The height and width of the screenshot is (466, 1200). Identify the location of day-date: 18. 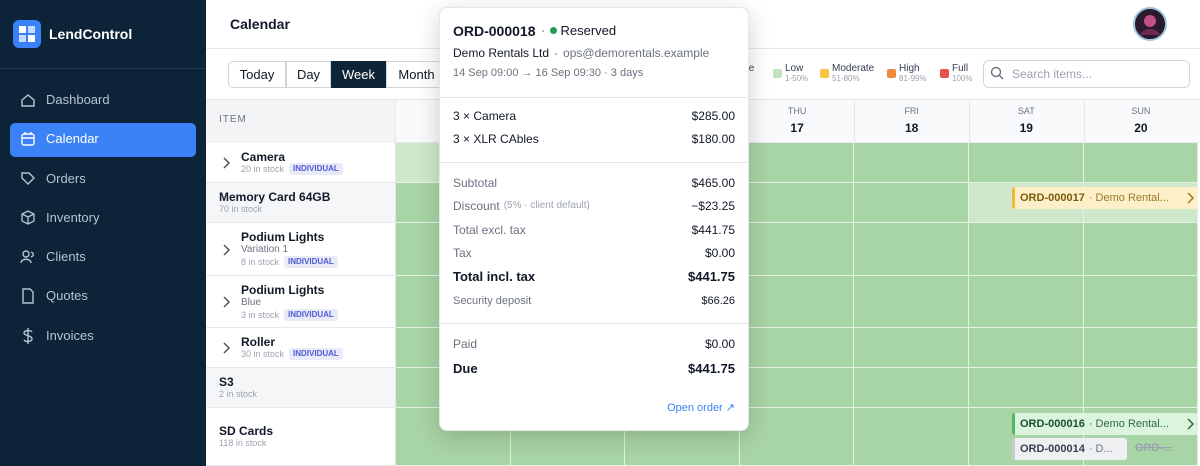
(912, 128).